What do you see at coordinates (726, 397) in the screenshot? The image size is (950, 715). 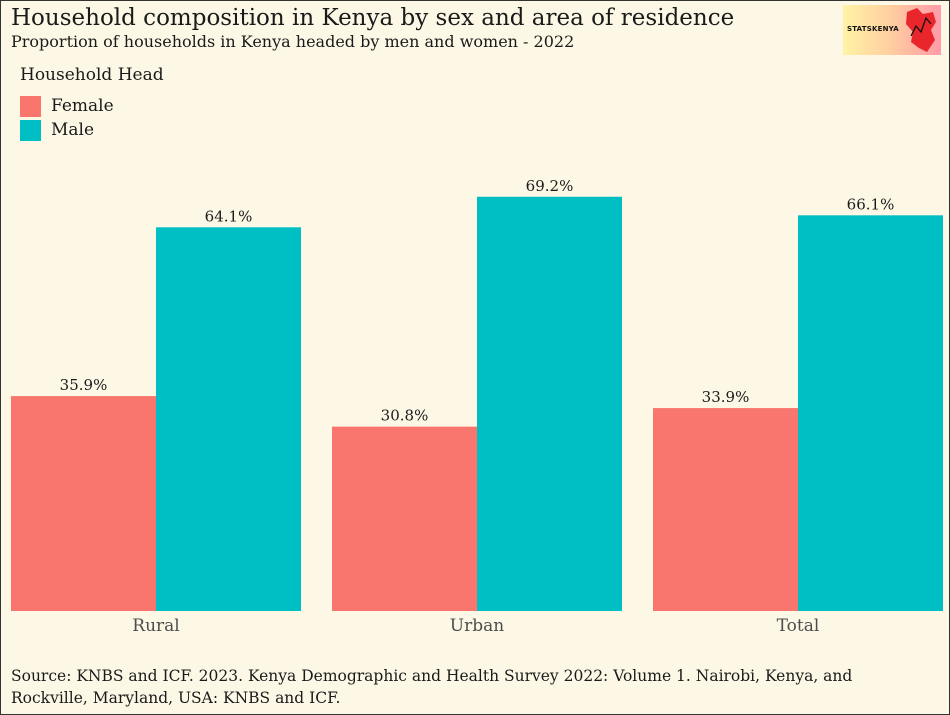 I see `data-label-female-total: 33.9%` at bounding box center [726, 397].